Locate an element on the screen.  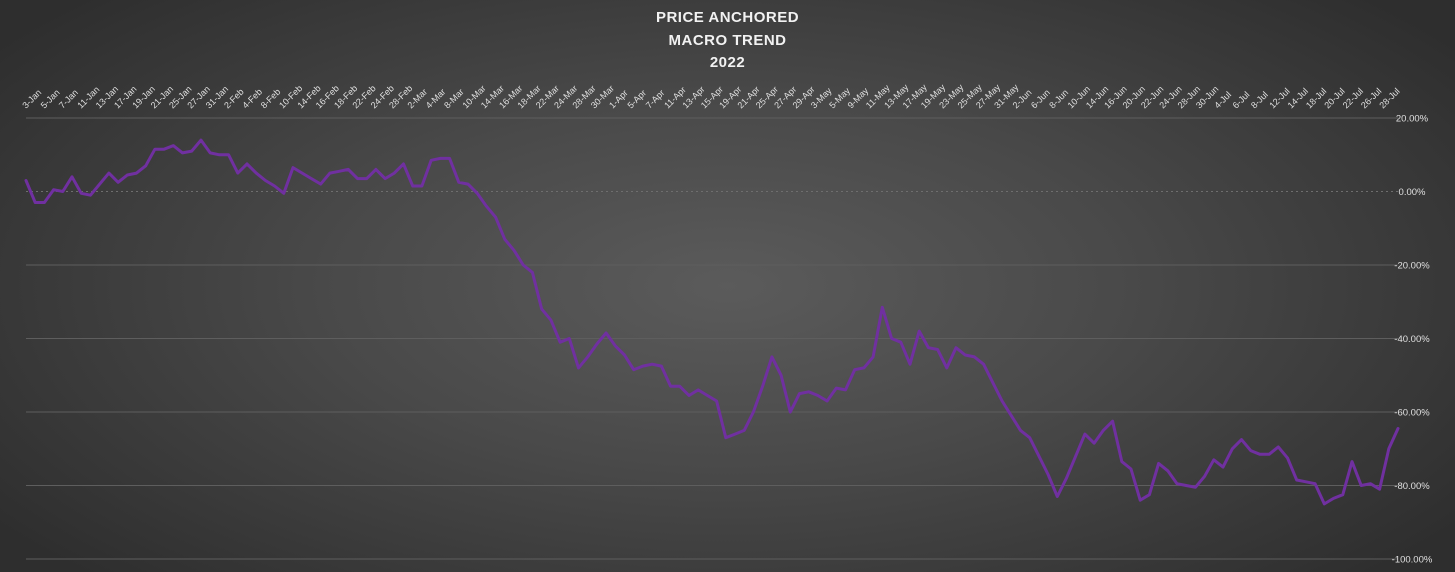
y-tick-label: -40.00% is located at coordinates (1412, 339).